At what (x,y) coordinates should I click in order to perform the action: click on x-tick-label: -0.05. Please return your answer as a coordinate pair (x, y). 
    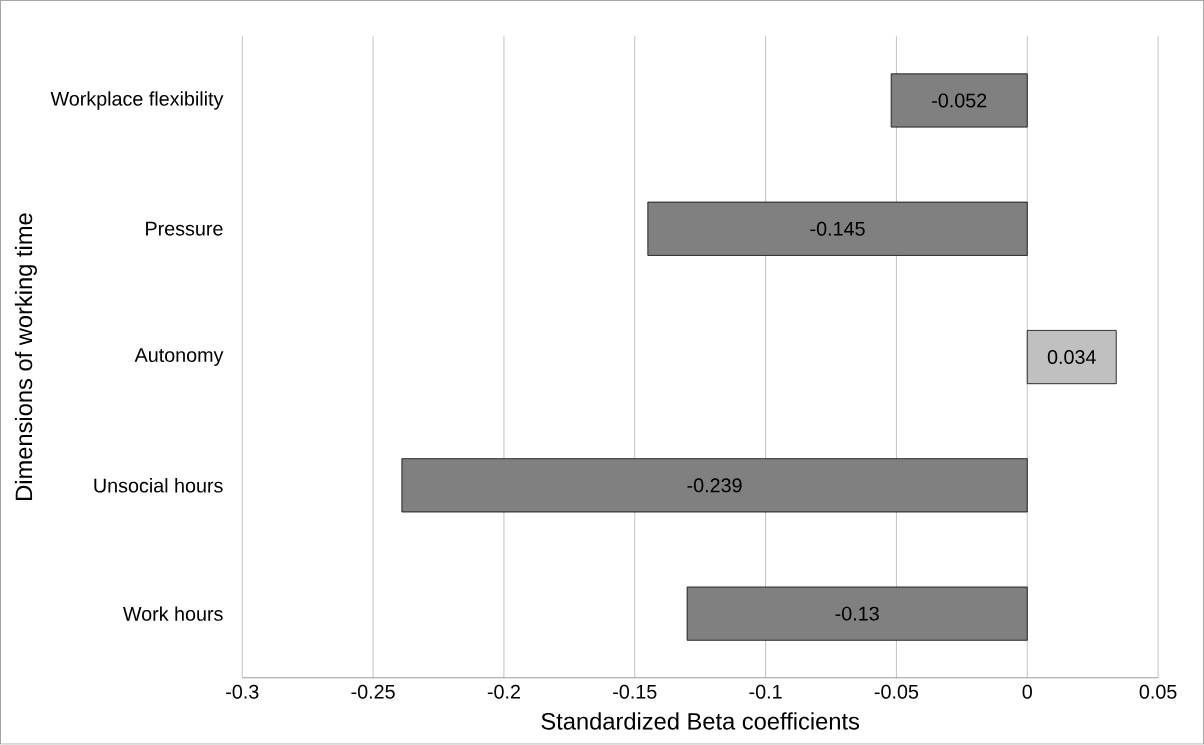
    Looking at the image, I should click on (896, 691).